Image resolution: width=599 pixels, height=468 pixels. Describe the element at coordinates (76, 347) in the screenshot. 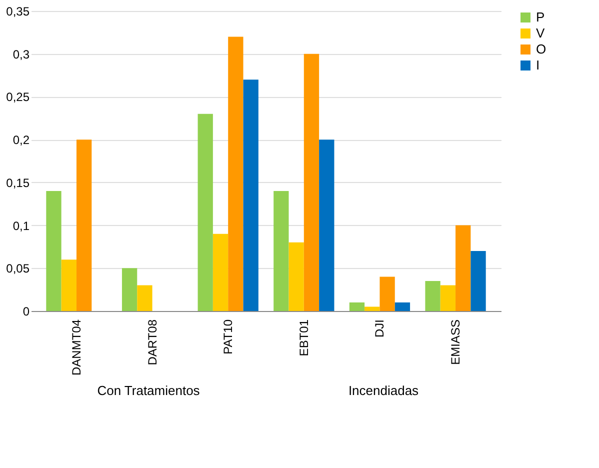

I see `x-tick-label: DANMT04` at that location.